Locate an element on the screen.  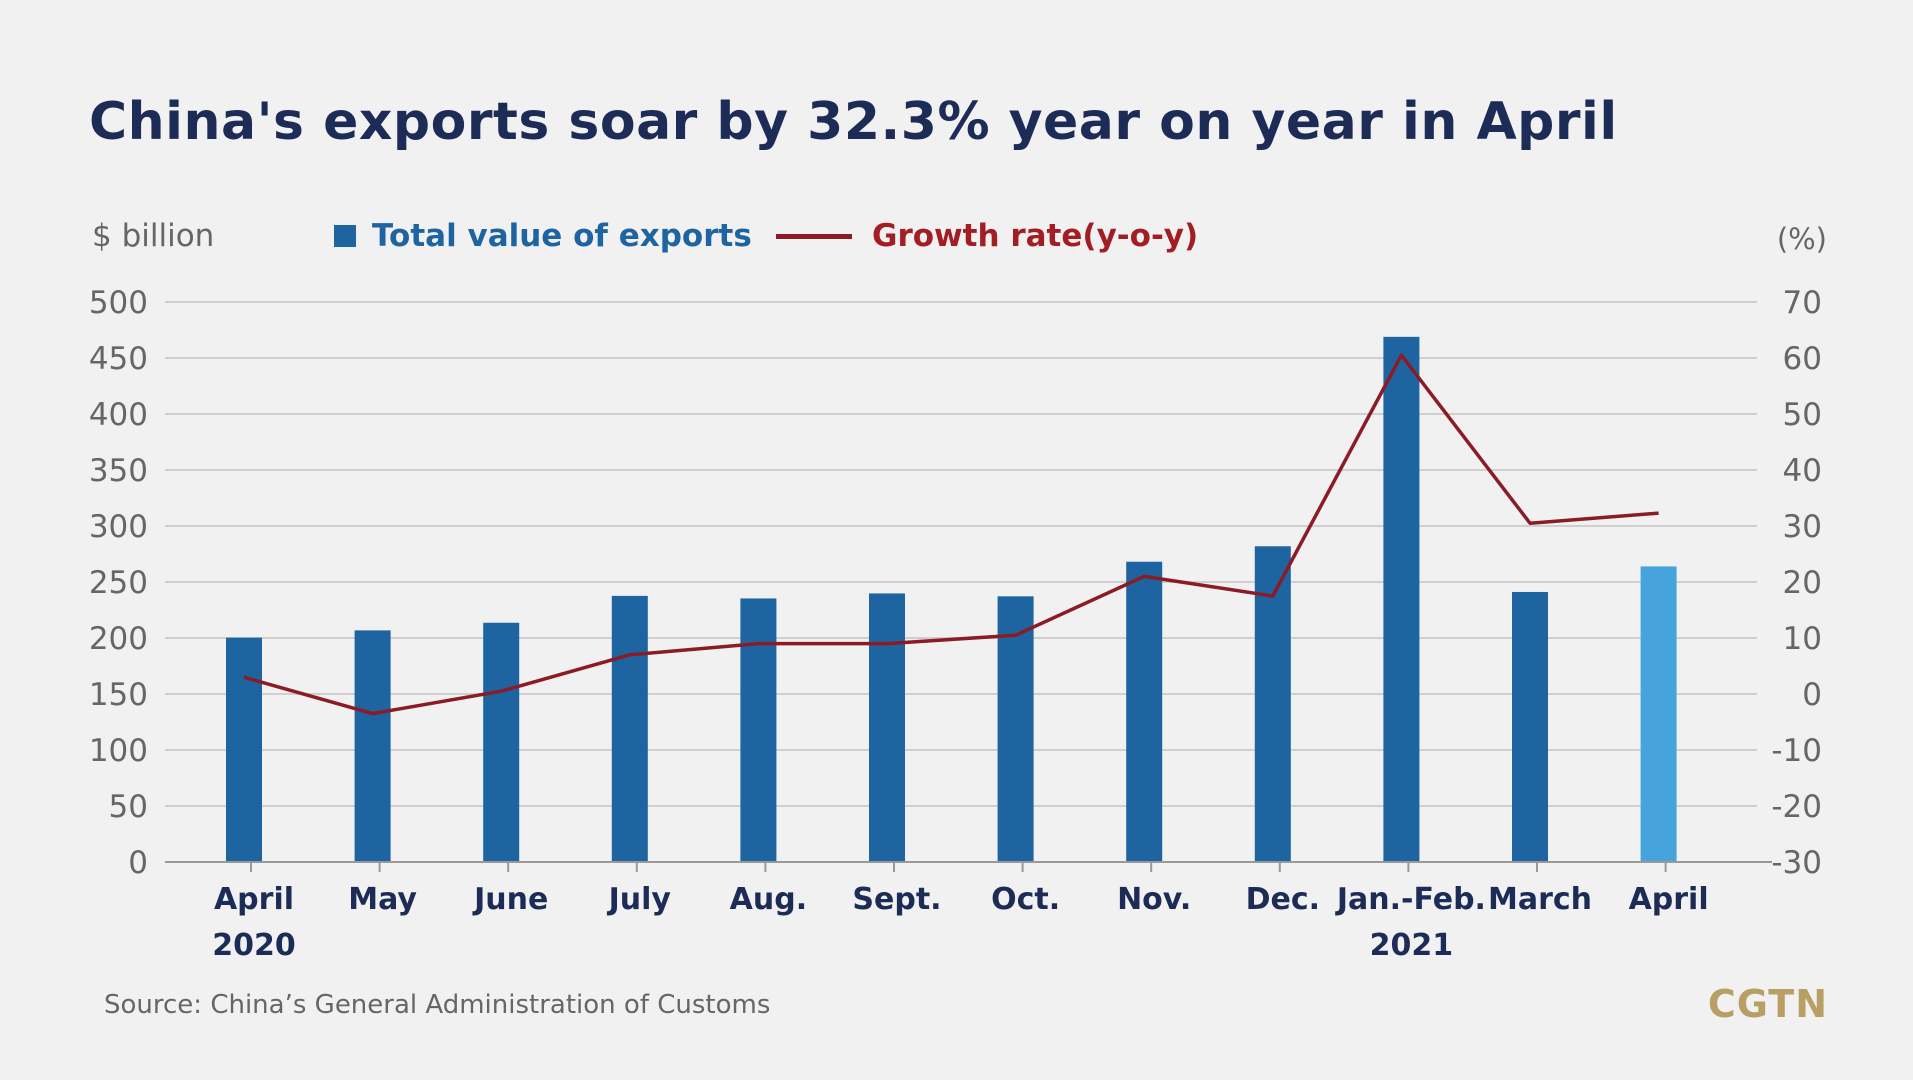
left-axis-unit: $ billion is located at coordinates (153, 236).